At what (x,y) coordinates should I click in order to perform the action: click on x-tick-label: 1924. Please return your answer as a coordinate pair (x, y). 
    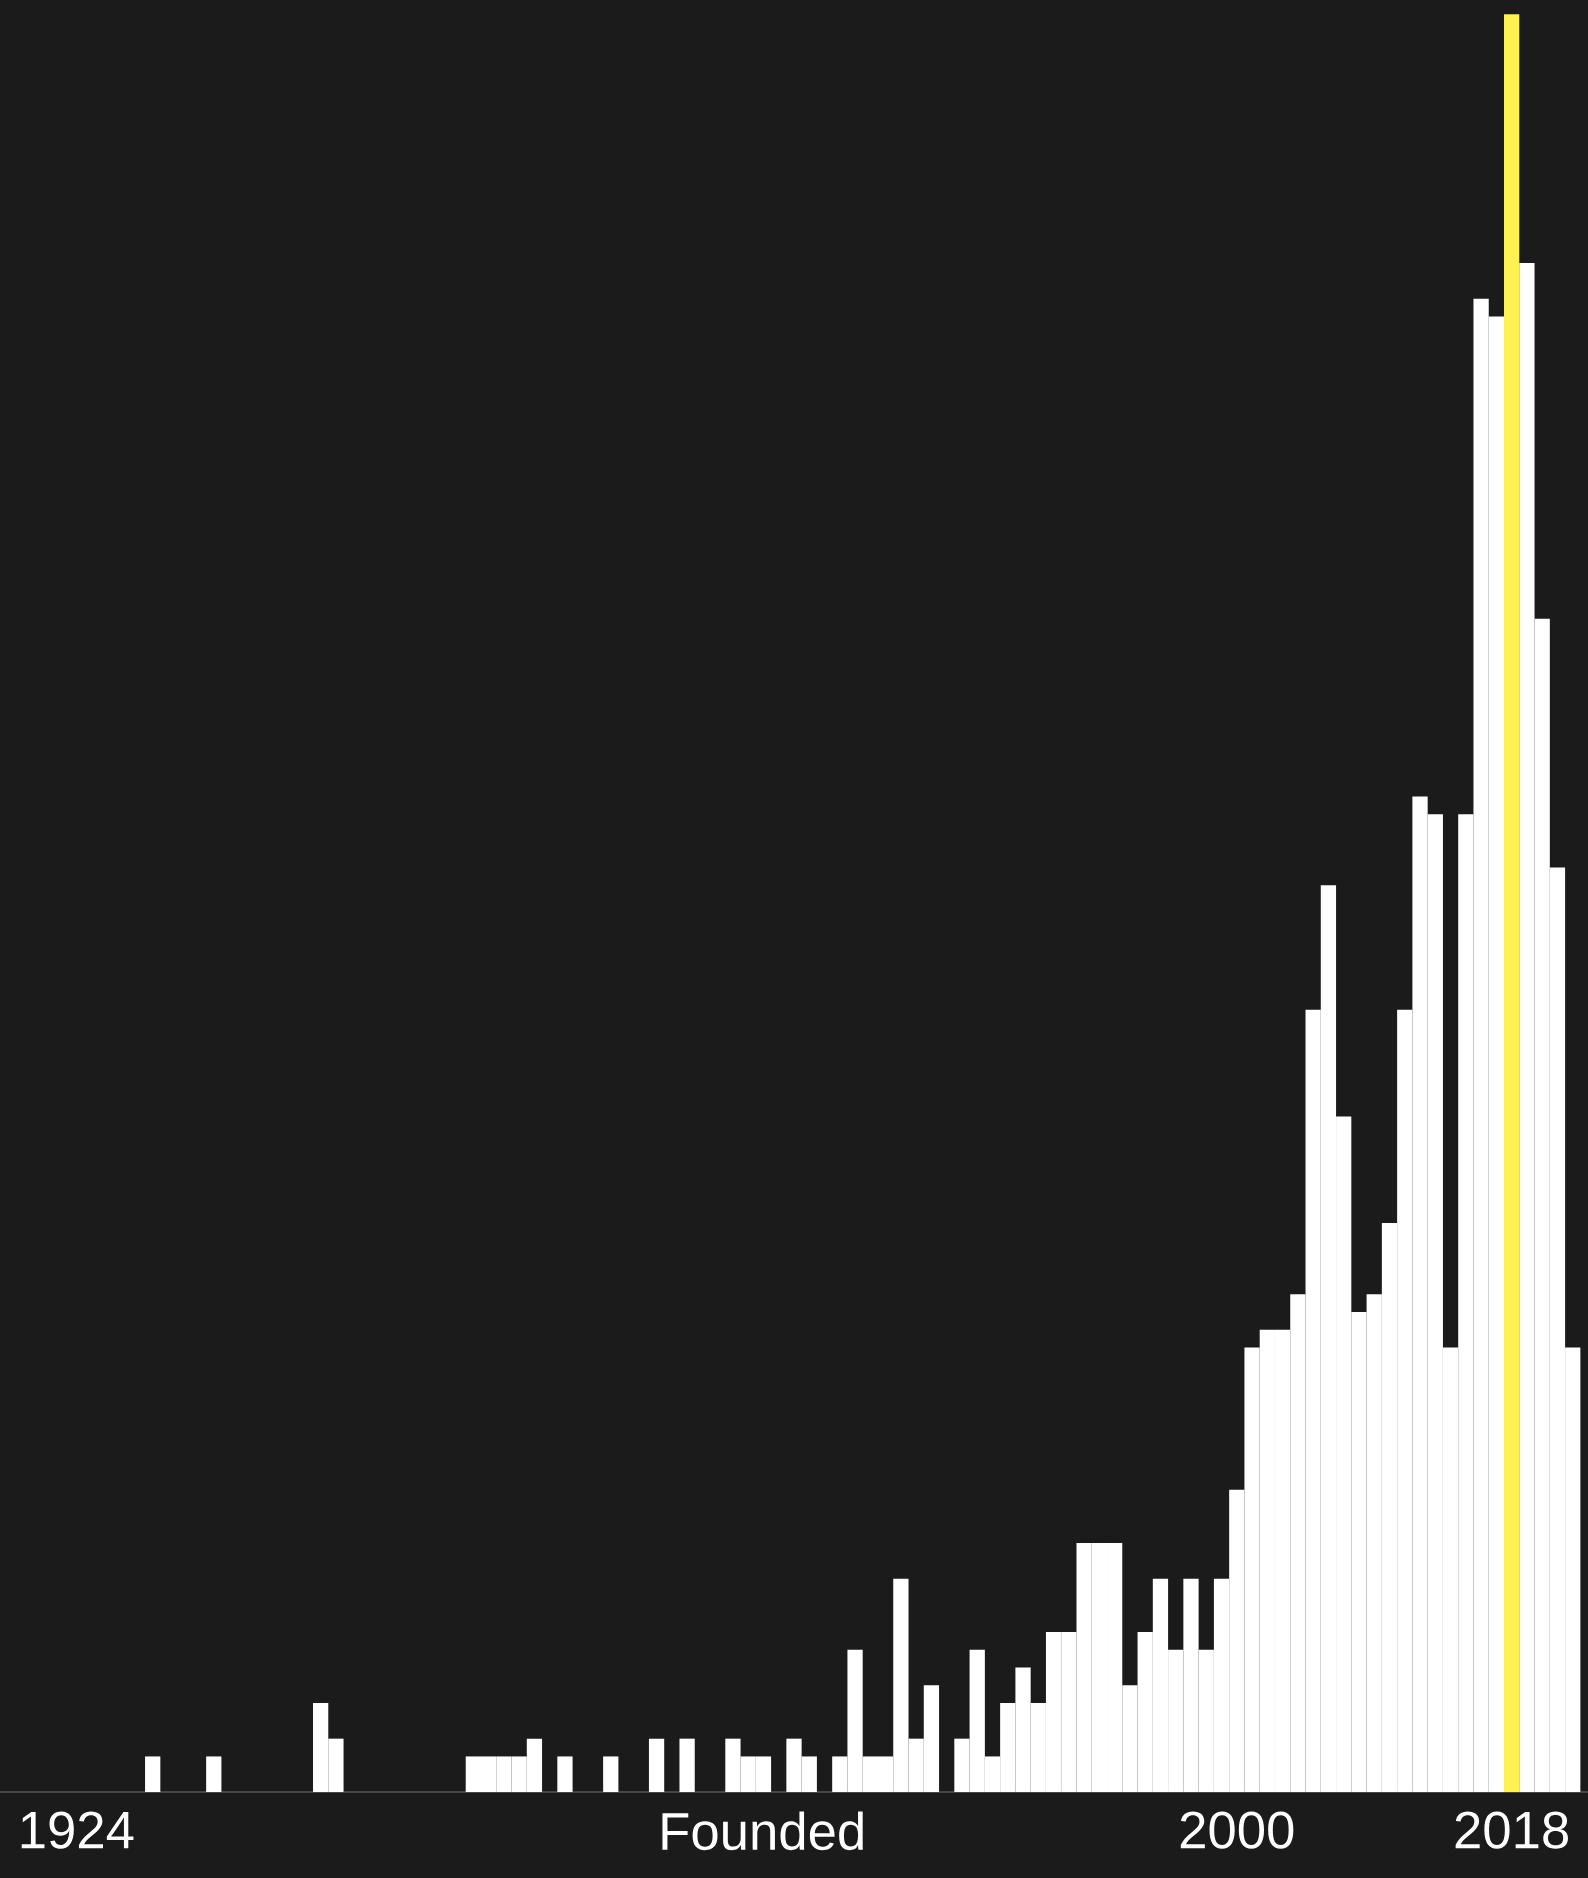
    Looking at the image, I should click on (77, 1830).